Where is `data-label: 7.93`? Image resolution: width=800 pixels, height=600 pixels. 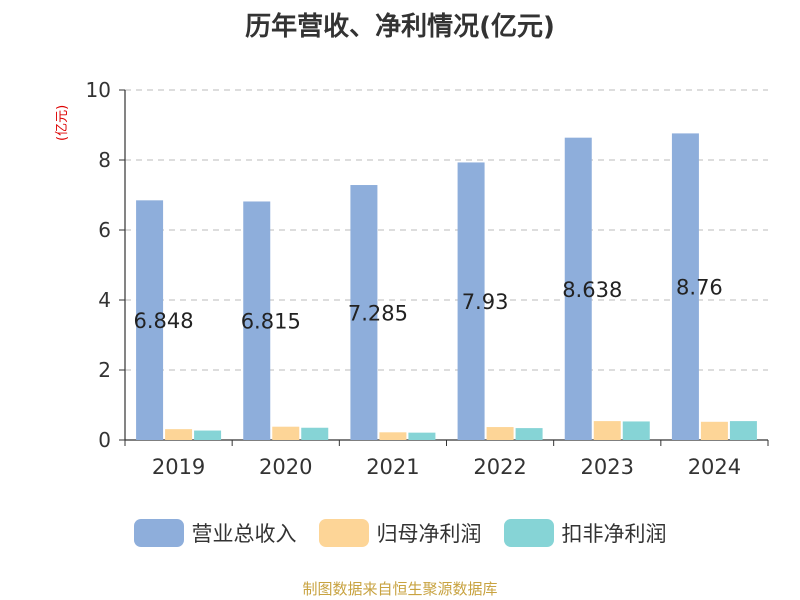
data-label: 7.93 is located at coordinates (485, 302).